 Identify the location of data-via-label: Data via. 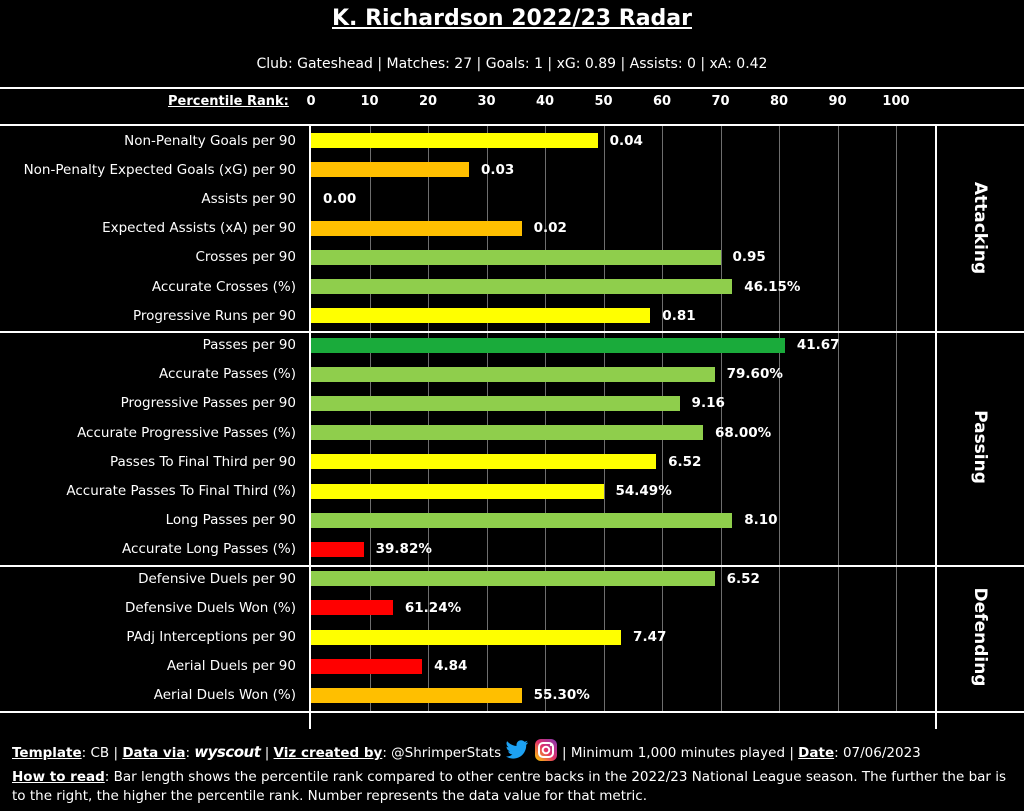
(154, 753).